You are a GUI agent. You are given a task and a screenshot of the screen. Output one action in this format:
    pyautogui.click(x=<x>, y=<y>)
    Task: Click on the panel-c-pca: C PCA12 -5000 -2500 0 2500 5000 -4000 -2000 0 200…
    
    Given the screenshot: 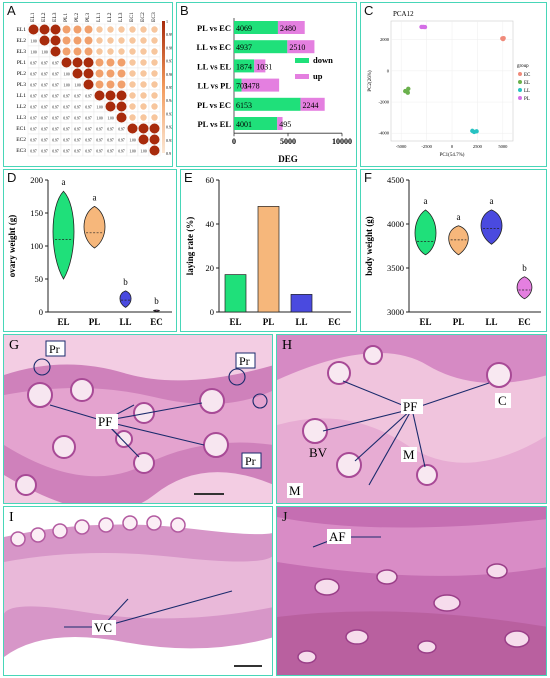 What is the action you would take?
    pyautogui.click(x=453, y=84)
    